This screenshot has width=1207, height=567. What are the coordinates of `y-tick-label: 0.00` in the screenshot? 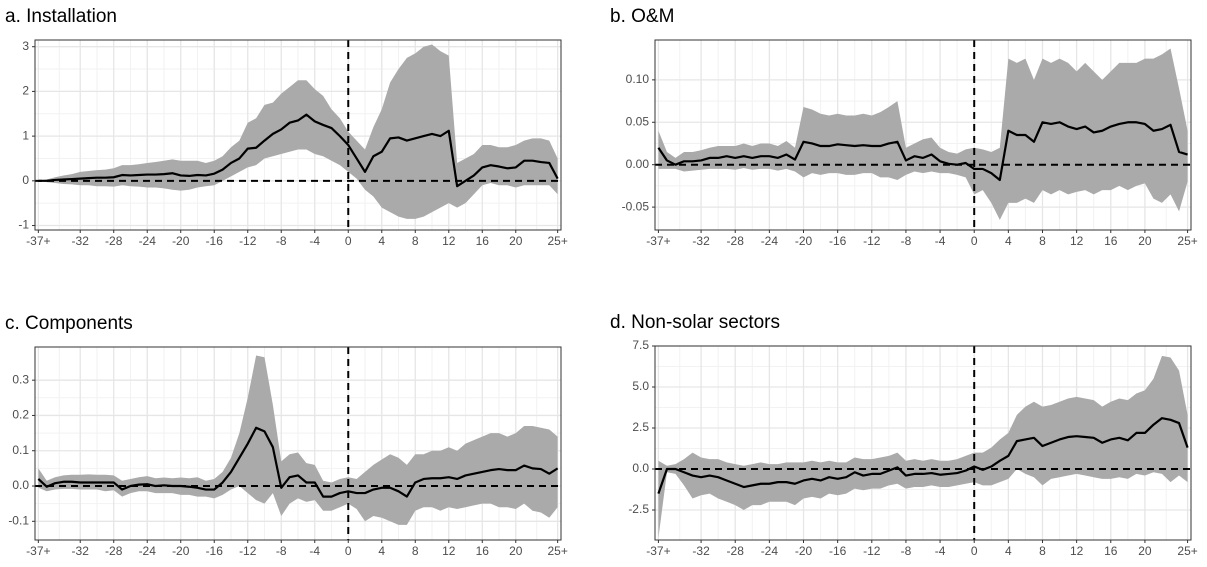 It's located at (638, 164).